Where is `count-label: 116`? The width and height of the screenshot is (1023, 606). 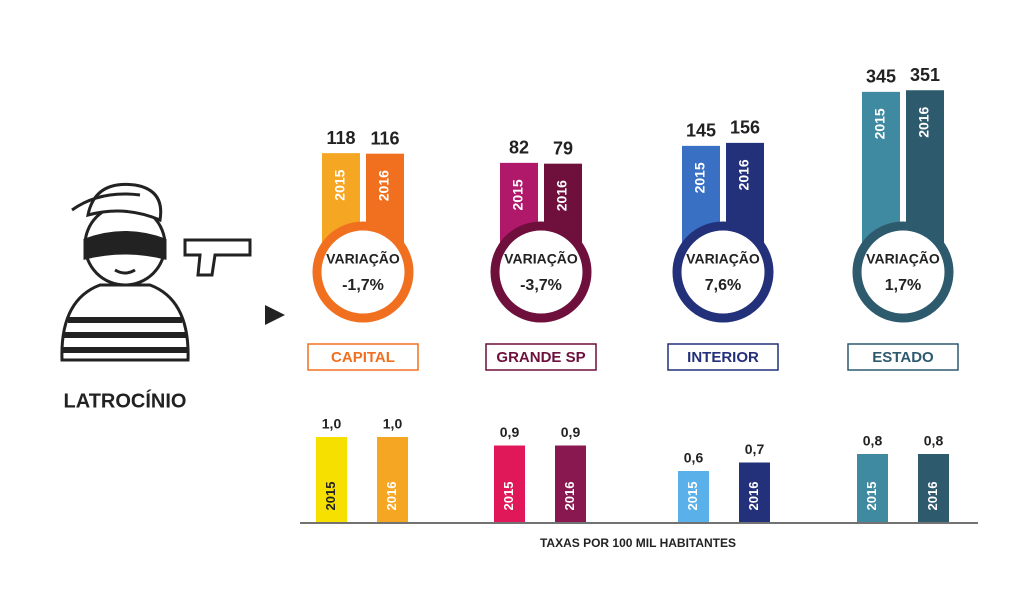
count-label: 116 is located at coordinates (384, 138).